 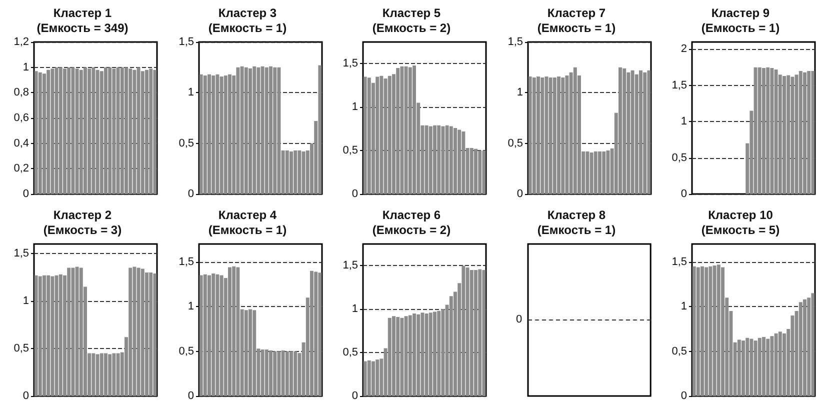 I want to click on chart-title: Кластер 9, so click(x=741, y=13).